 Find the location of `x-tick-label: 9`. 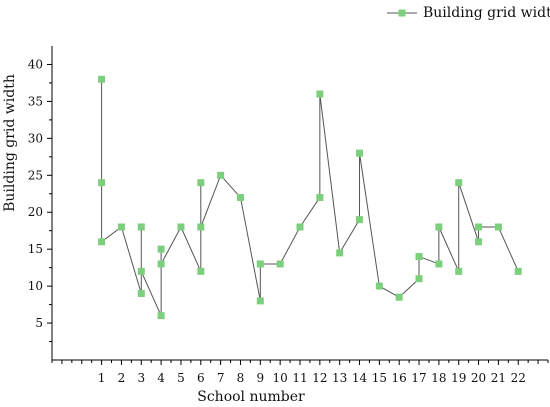

x-tick-label: 9 is located at coordinates (260, 378).